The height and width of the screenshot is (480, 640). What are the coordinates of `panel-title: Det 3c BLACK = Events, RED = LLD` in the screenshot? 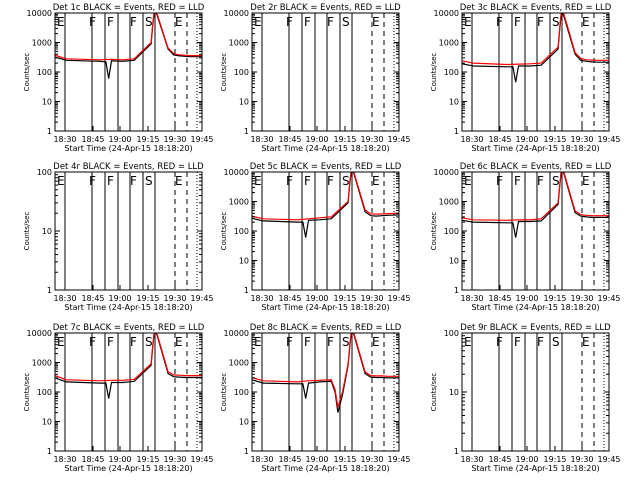 It's located at (536, 8).